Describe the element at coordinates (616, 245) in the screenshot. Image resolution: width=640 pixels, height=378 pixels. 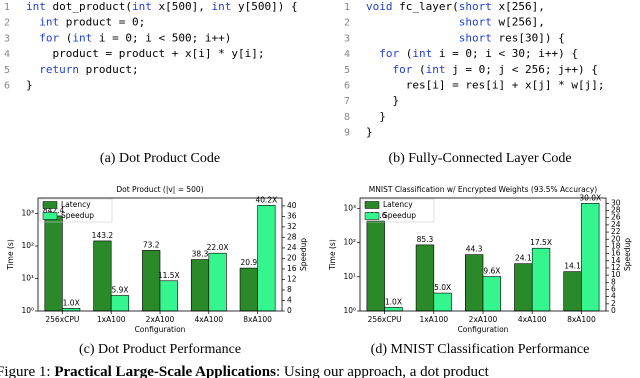
I see `y2-tick-label: 18` at that location.